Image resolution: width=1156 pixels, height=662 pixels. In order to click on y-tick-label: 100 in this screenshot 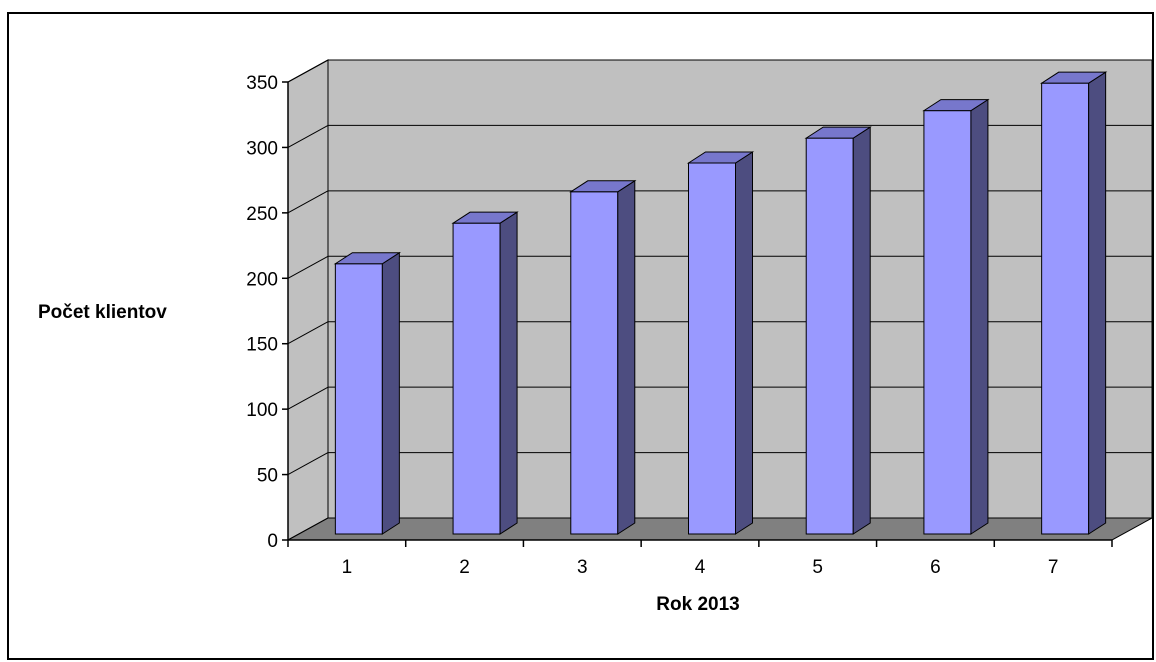, I will do `click(262, 410)`.